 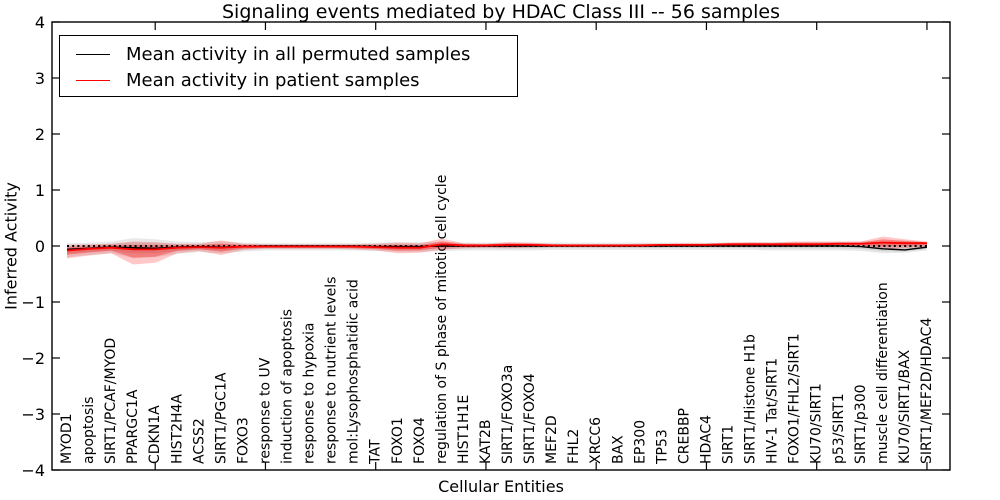 I want to click on legend-label-permuted: Mean activity in all permuted samples, so click(x=298, y=54).